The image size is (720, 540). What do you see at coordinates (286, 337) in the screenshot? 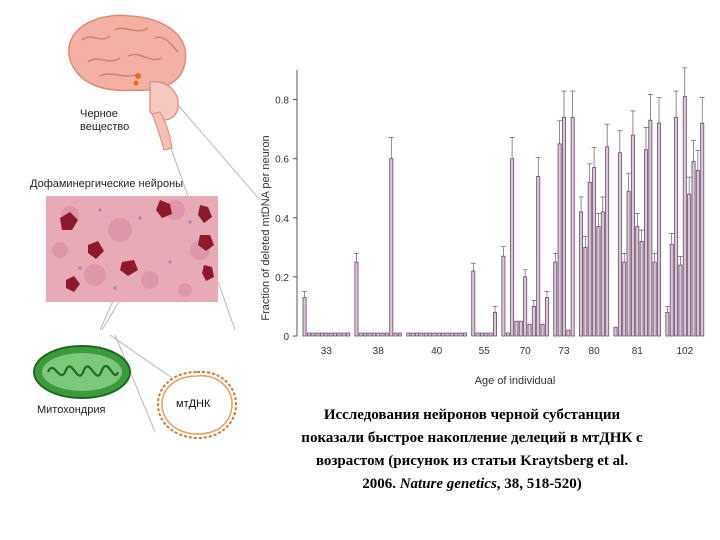
I see `y-tick-label: 0` at bounding box center [286, 337].